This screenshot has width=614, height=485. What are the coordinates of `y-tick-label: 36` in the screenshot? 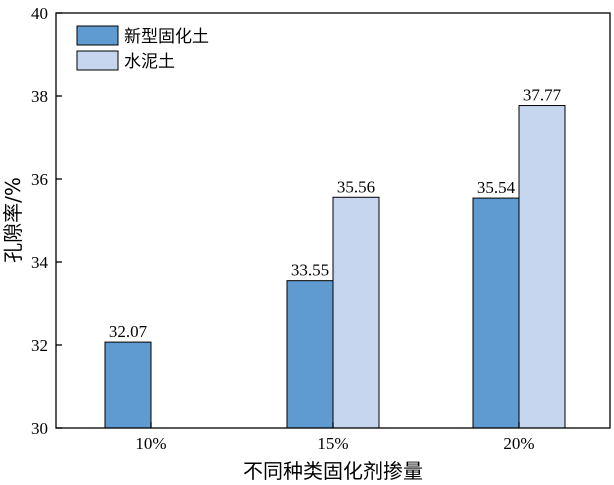 It's located at (39, 179).